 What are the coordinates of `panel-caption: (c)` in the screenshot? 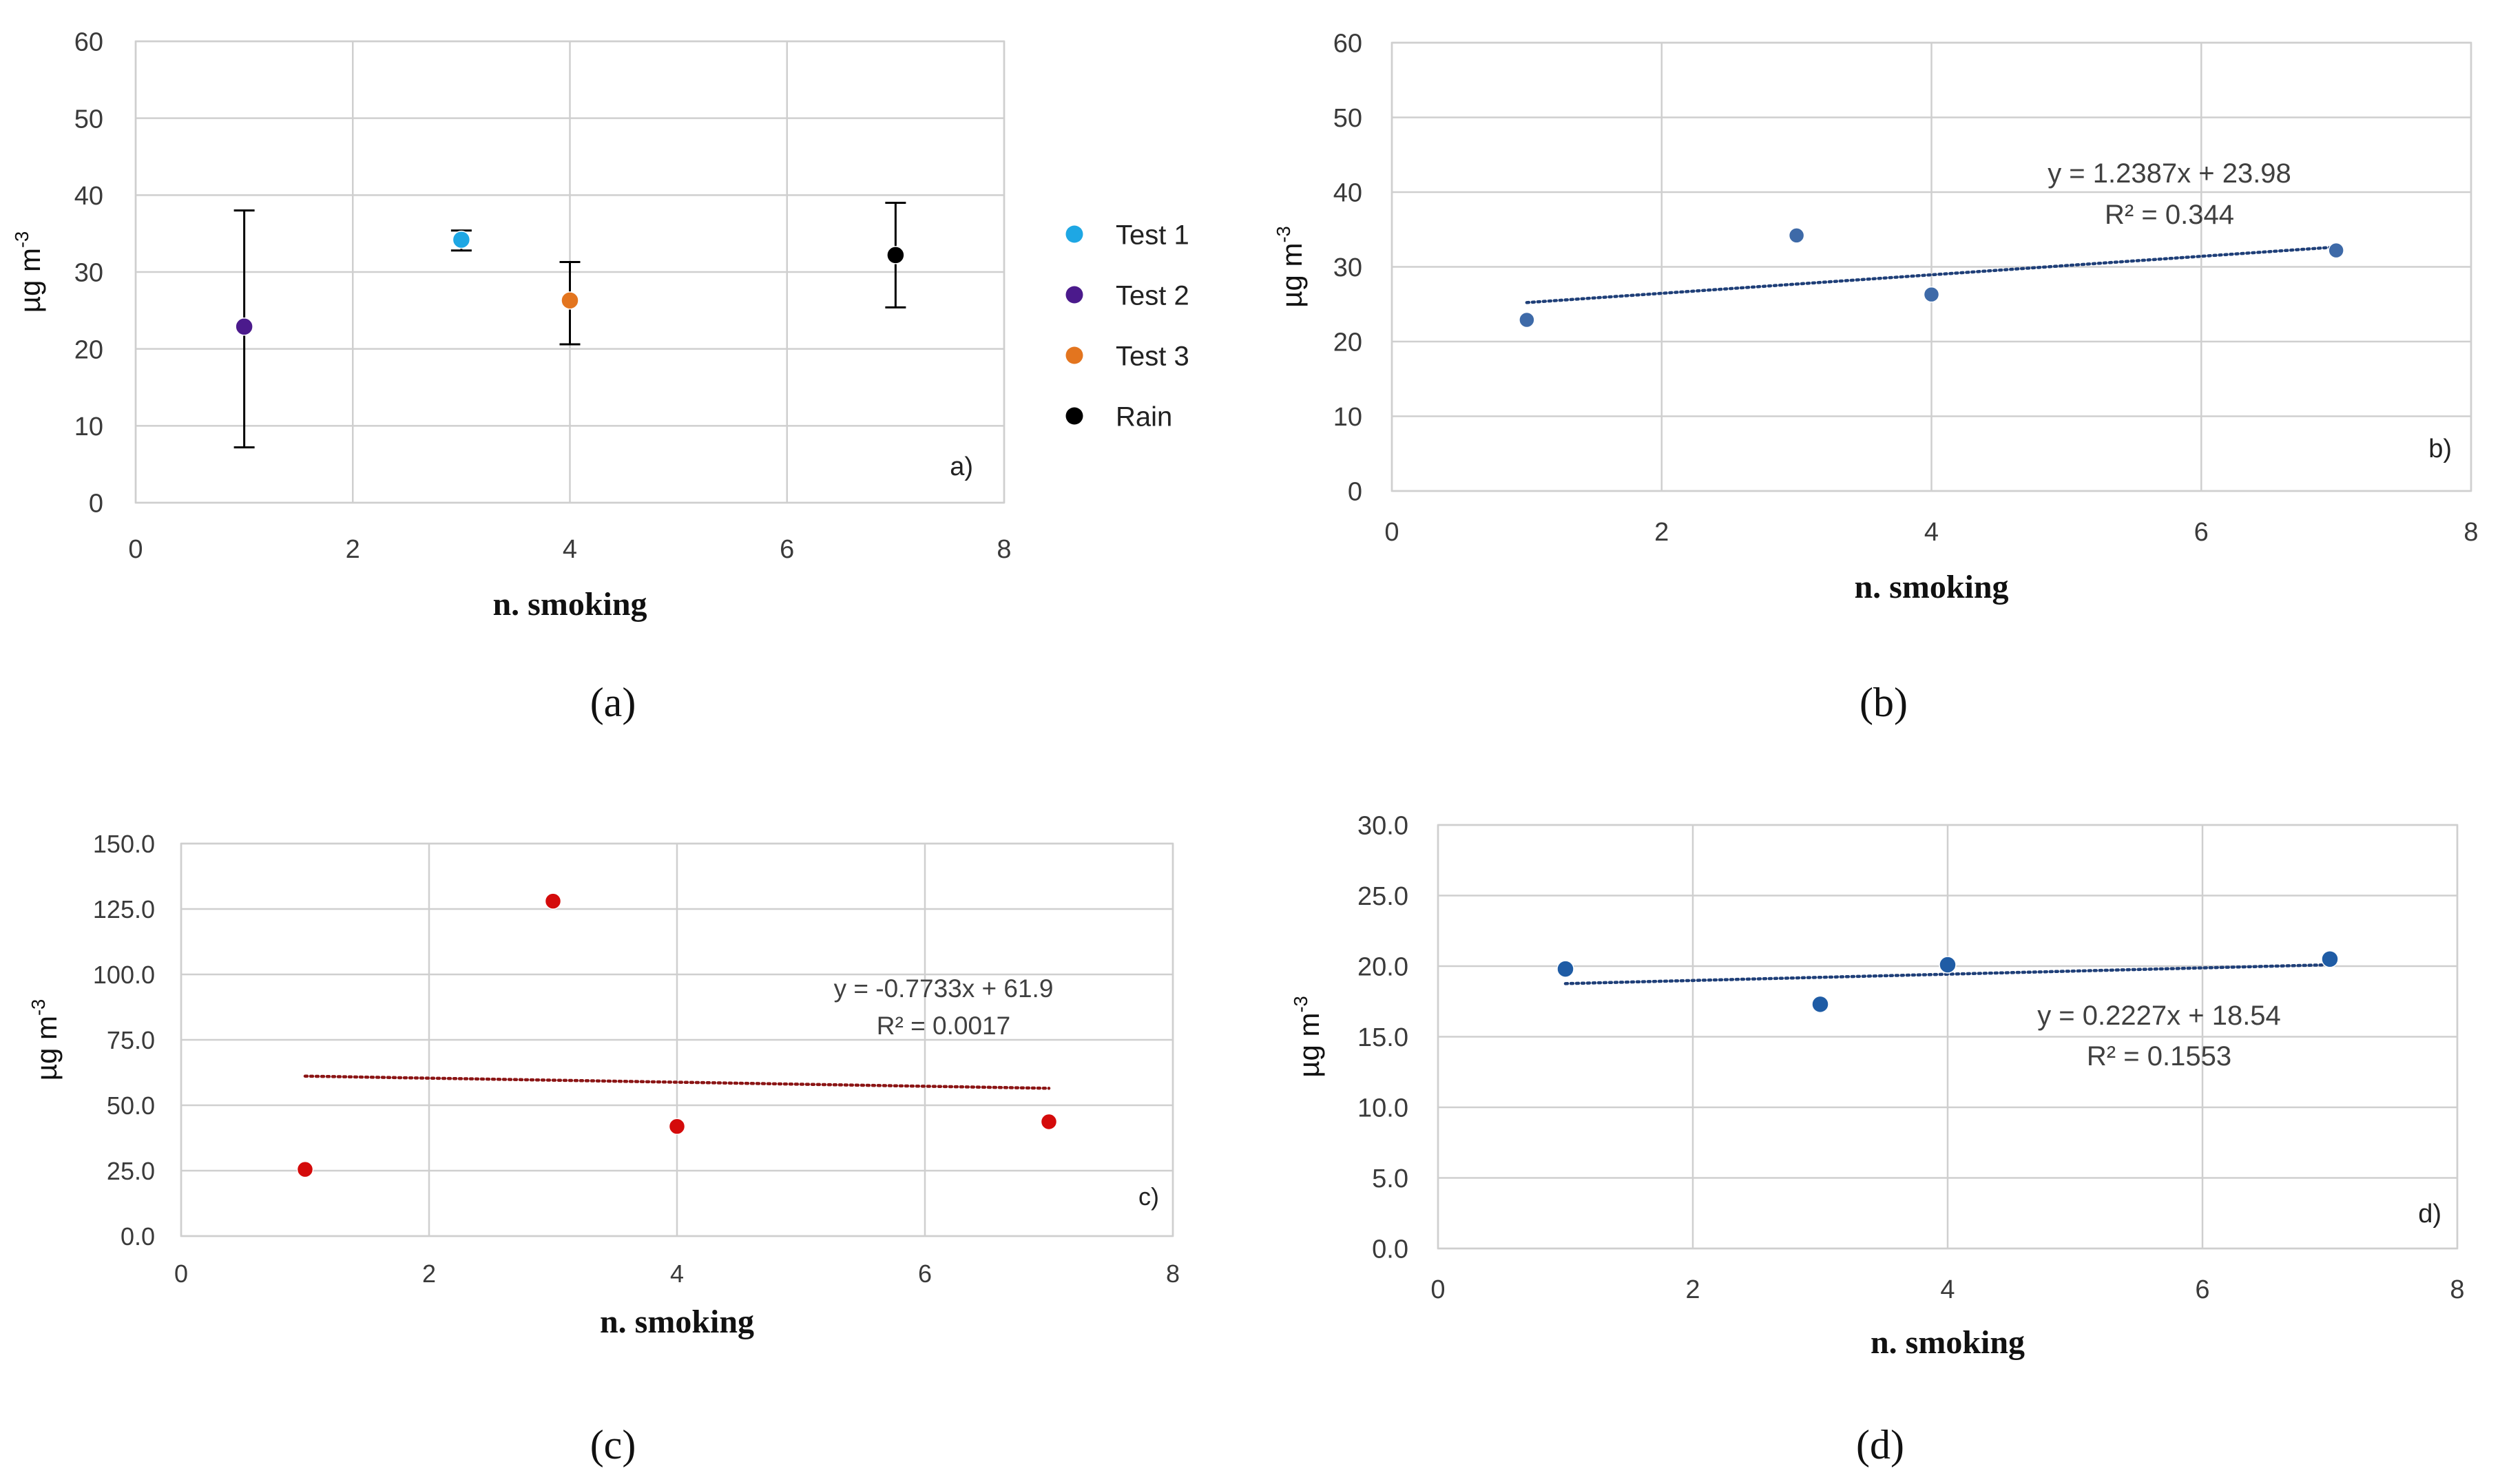 It's located at (613, 1444).